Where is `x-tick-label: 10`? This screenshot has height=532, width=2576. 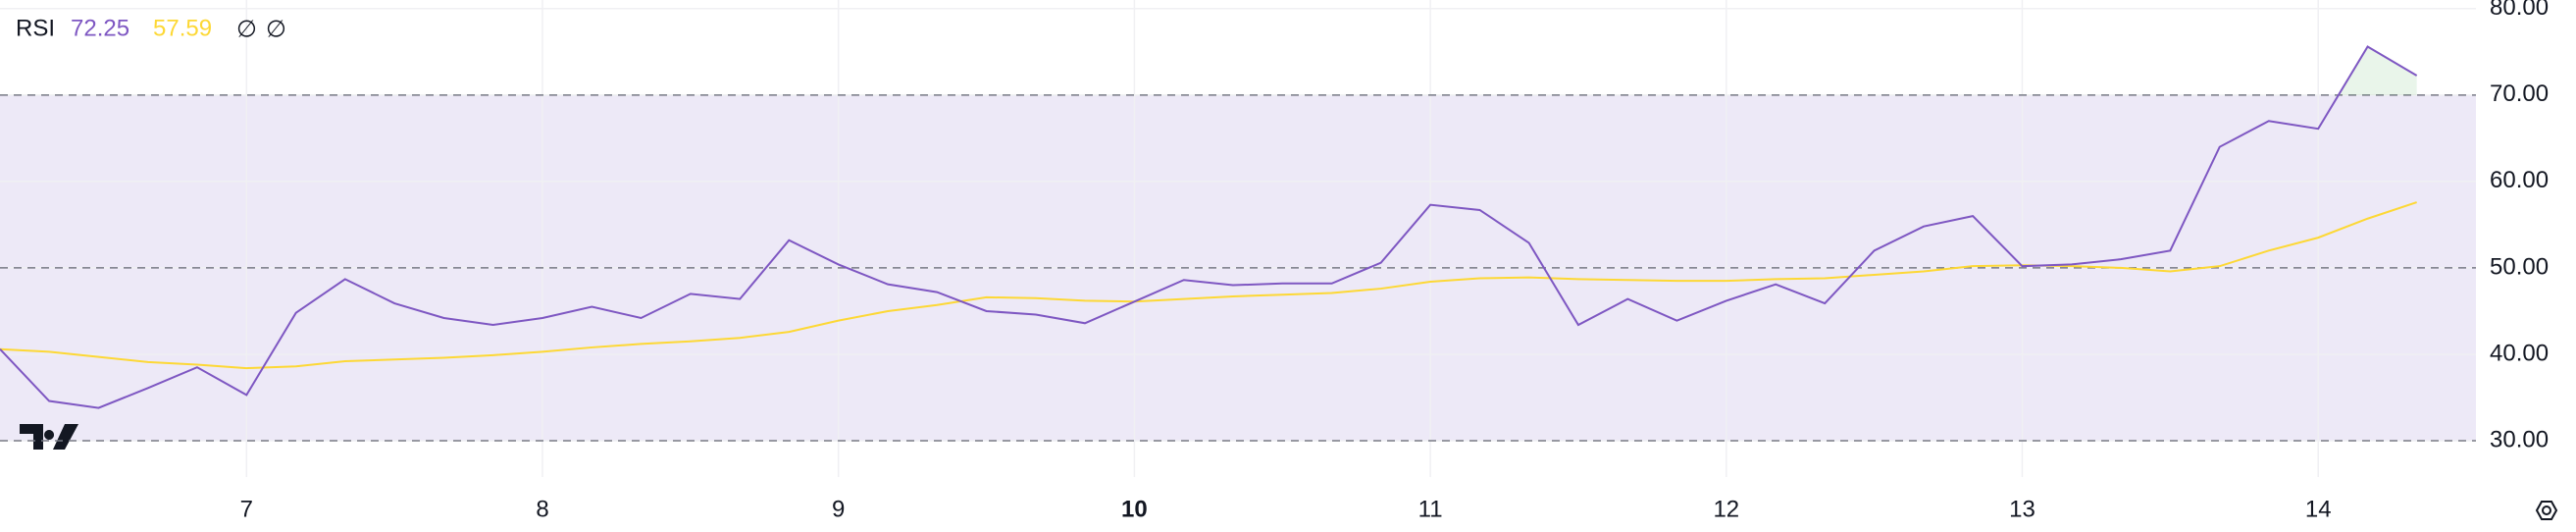 x-tick-label: 10 is located at coordinates (1134, 509).